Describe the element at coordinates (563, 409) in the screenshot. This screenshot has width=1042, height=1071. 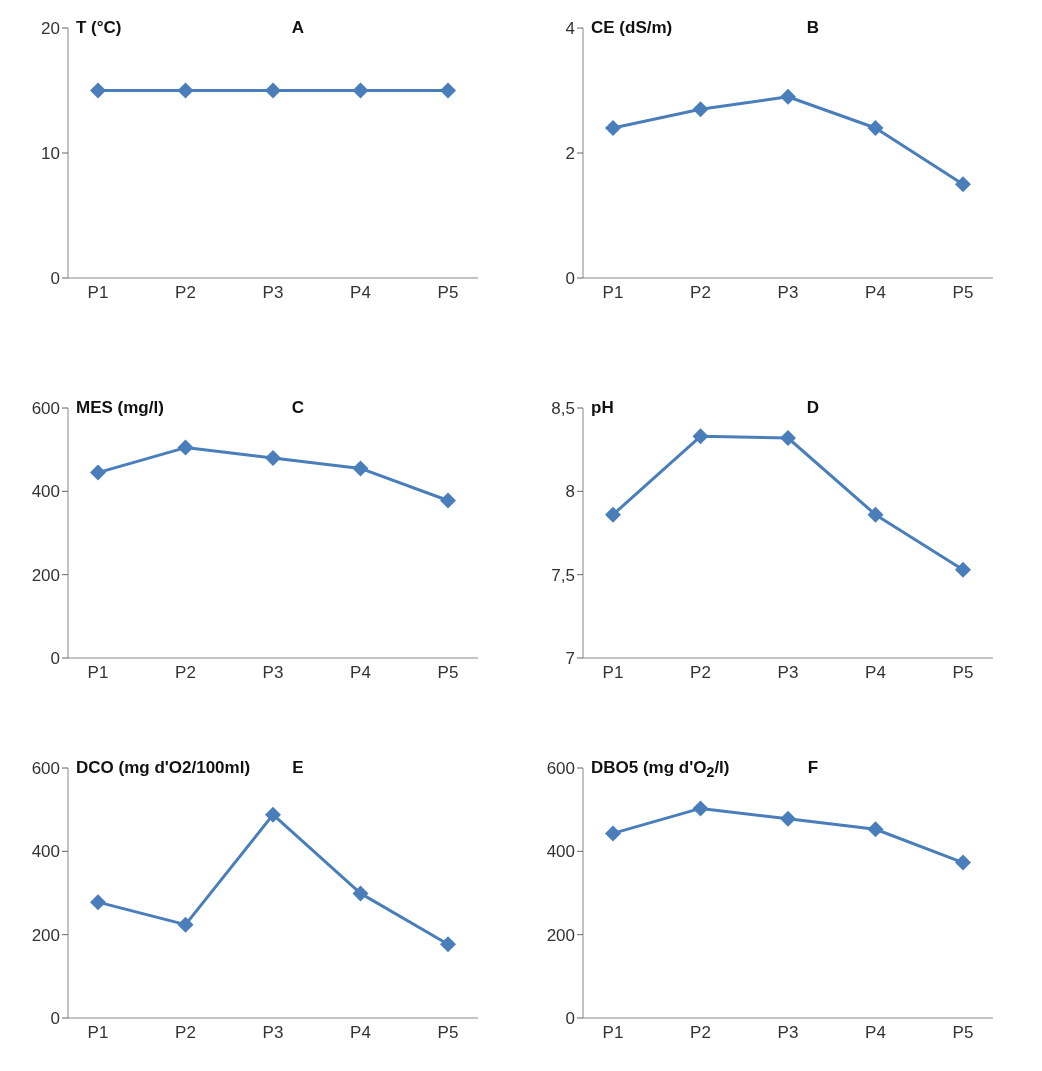
I see `y-tick-label: 8,5` at that location.